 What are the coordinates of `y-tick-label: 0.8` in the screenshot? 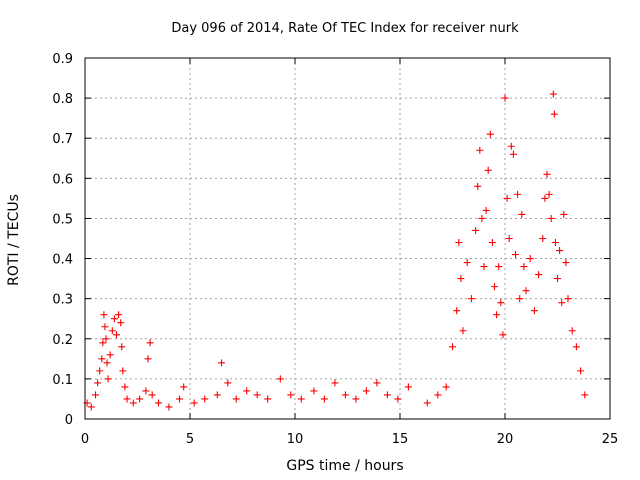 It's located at (62, 99).